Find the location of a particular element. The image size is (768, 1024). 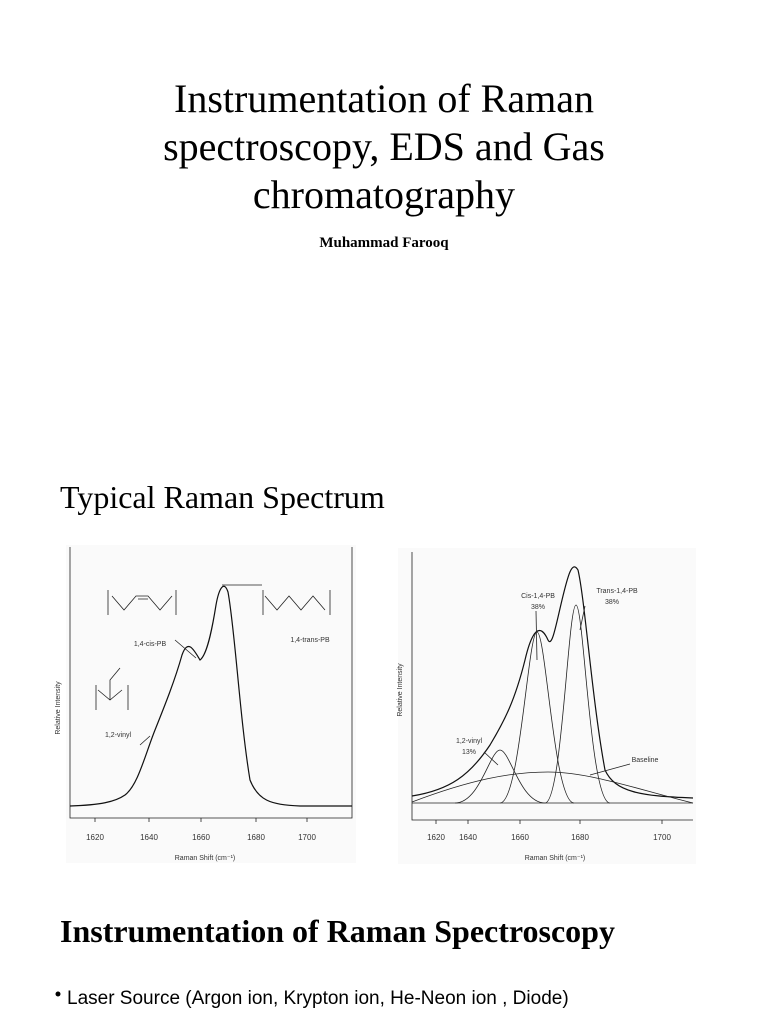

annotation: 1,4-cis-PB is located at coordinates (150, 644).